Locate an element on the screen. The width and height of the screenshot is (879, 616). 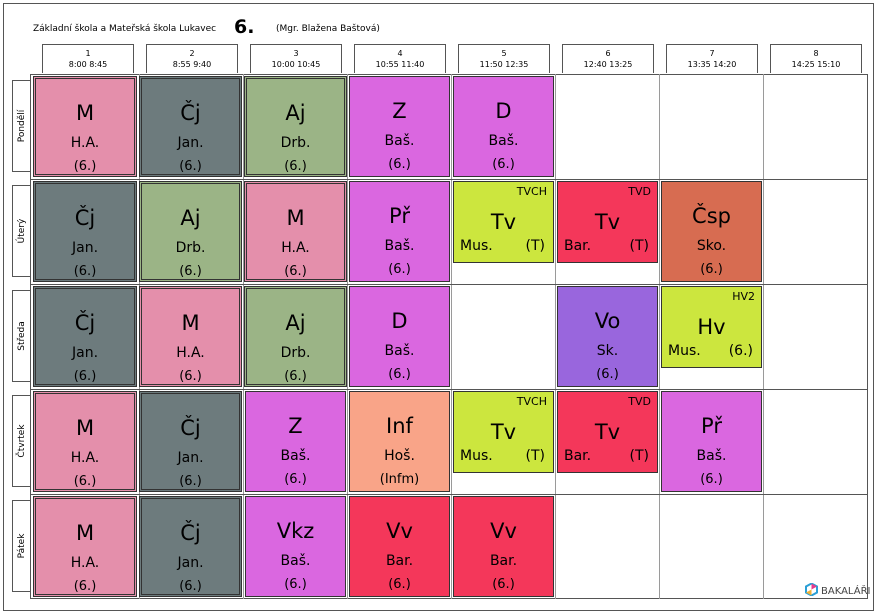
period-time: 11:50 12:35 is located at coordinates (504, 64).